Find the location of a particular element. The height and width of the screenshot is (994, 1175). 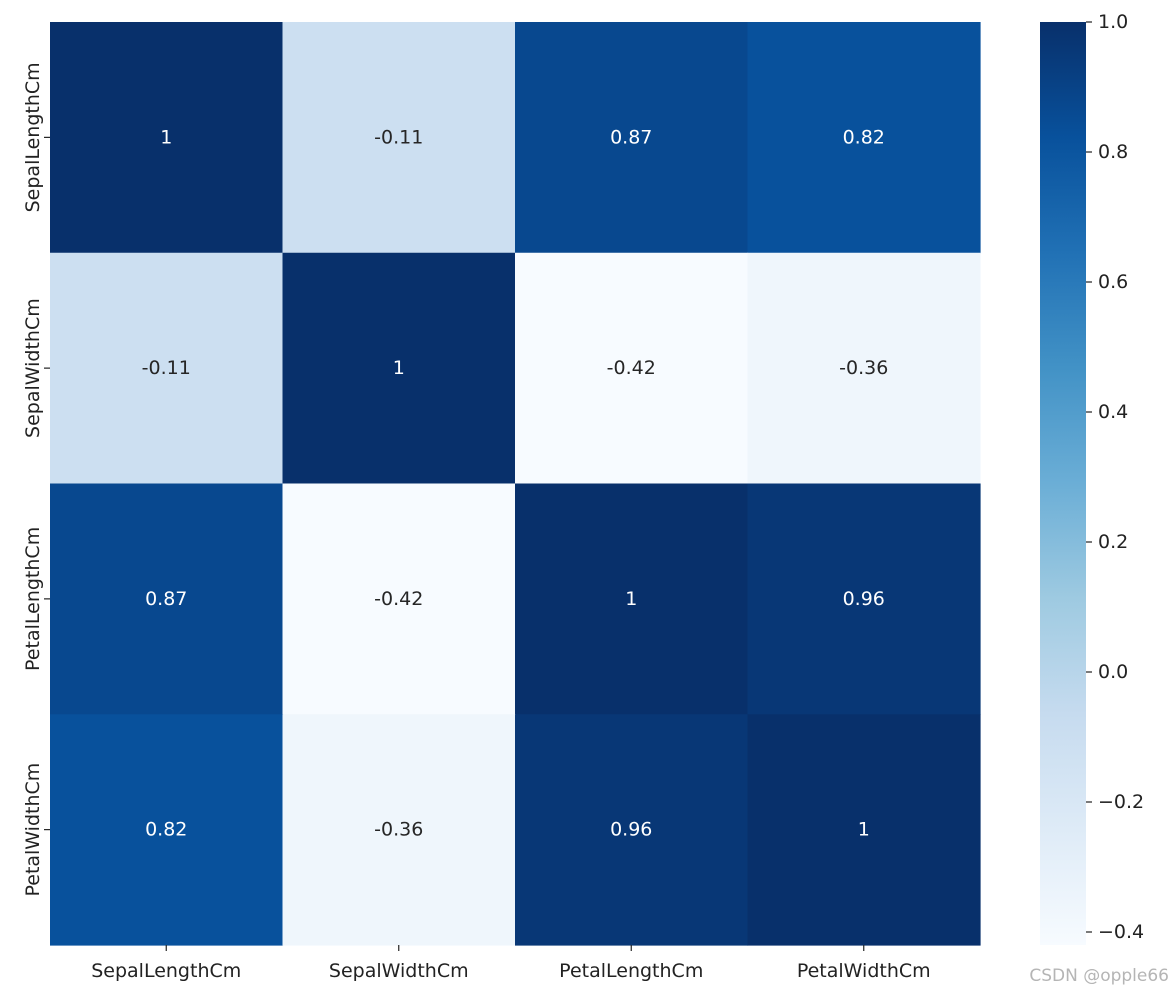

heatmap-cell-r3-c3 is located at coordinates (864, 830).